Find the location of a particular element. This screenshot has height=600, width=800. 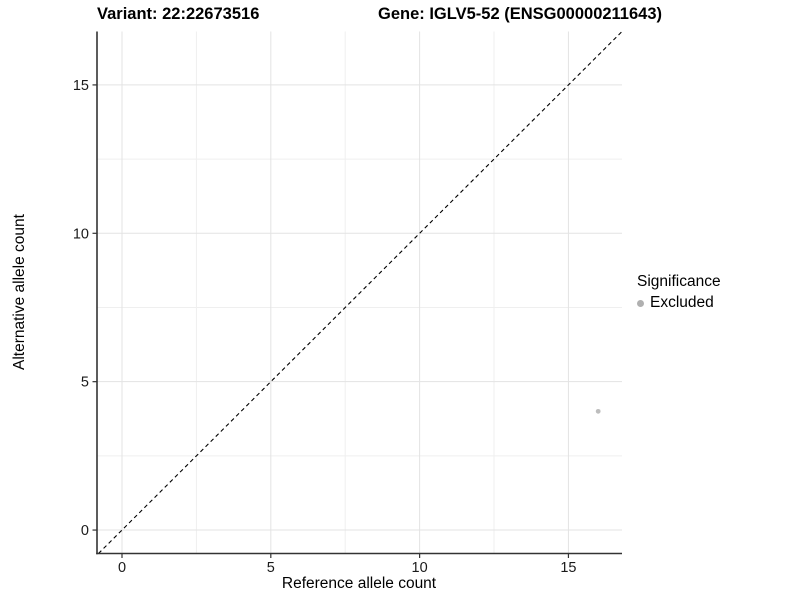

gene-title: Gene: IGLV5-52 (ENSG00000211643) is located at coordinates (520, 14).